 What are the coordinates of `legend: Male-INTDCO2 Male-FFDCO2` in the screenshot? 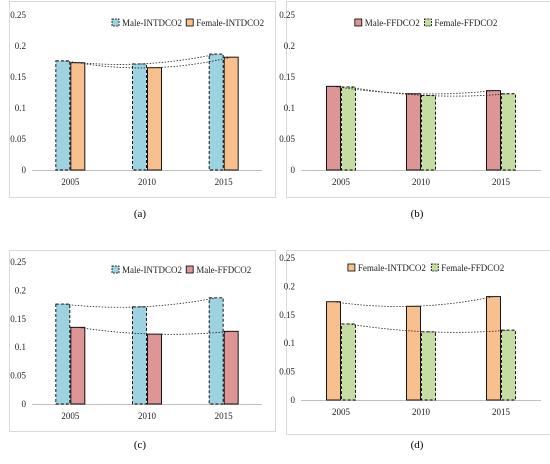 It's located at (181, 270).